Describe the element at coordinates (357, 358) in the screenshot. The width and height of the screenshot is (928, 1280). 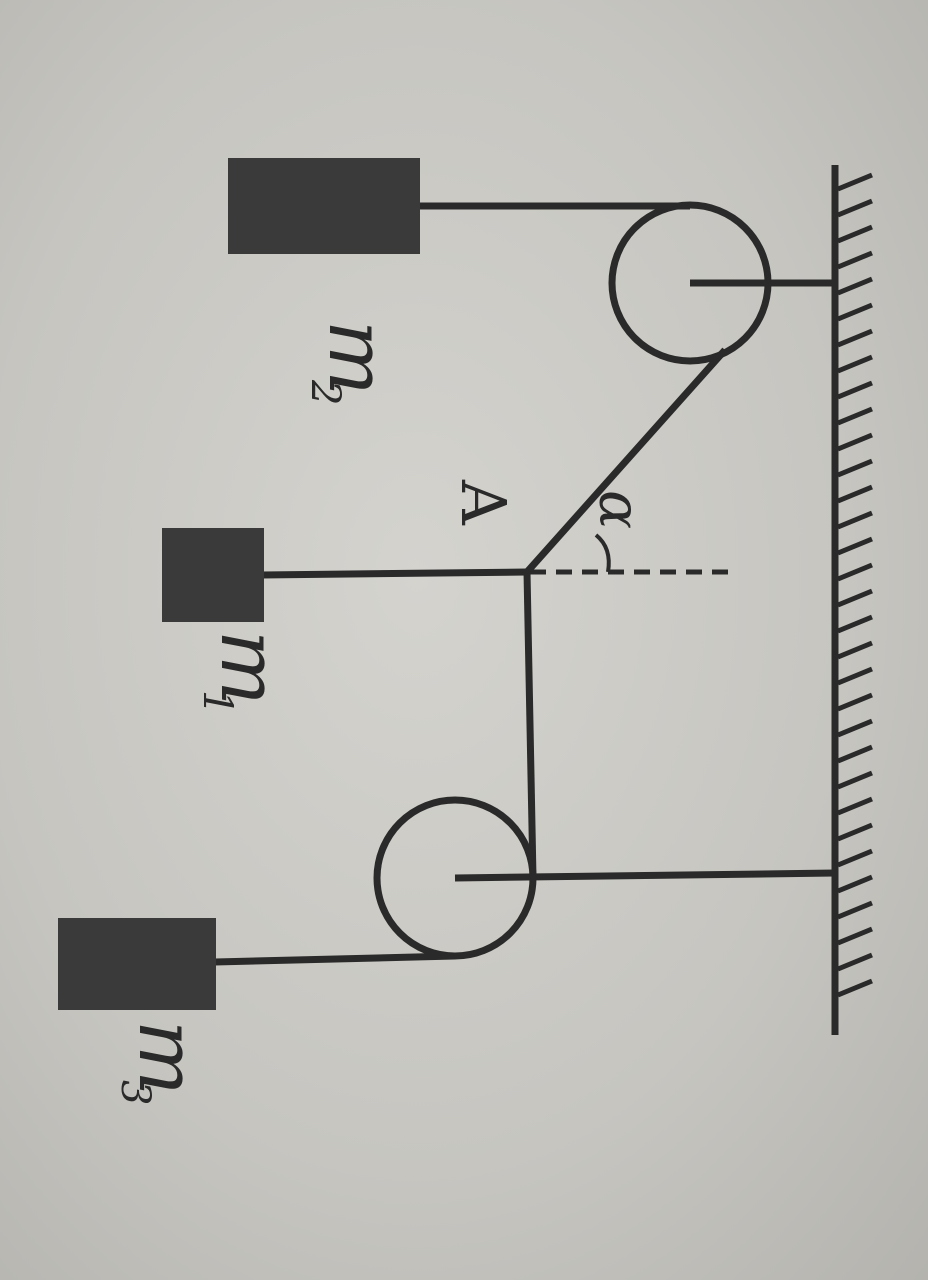
I see `label-m2: m` at that location.